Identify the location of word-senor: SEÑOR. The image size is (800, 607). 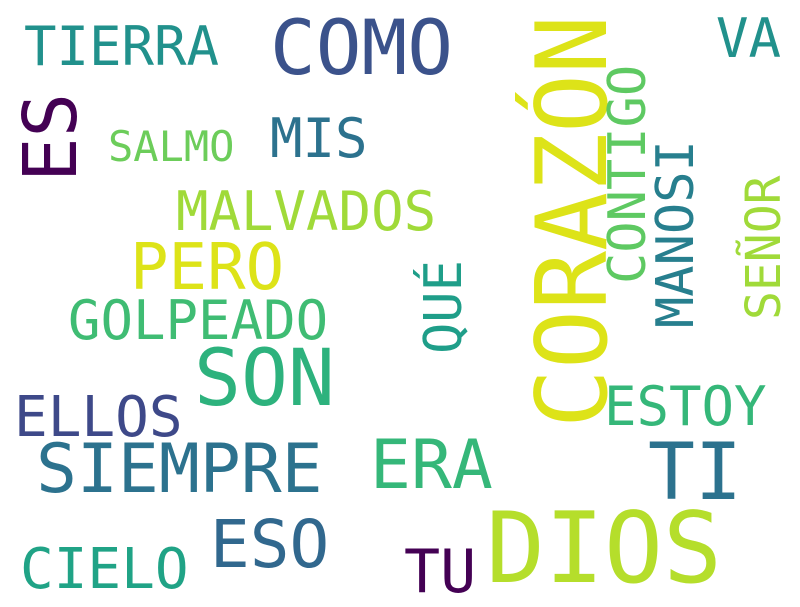
(764, 248).